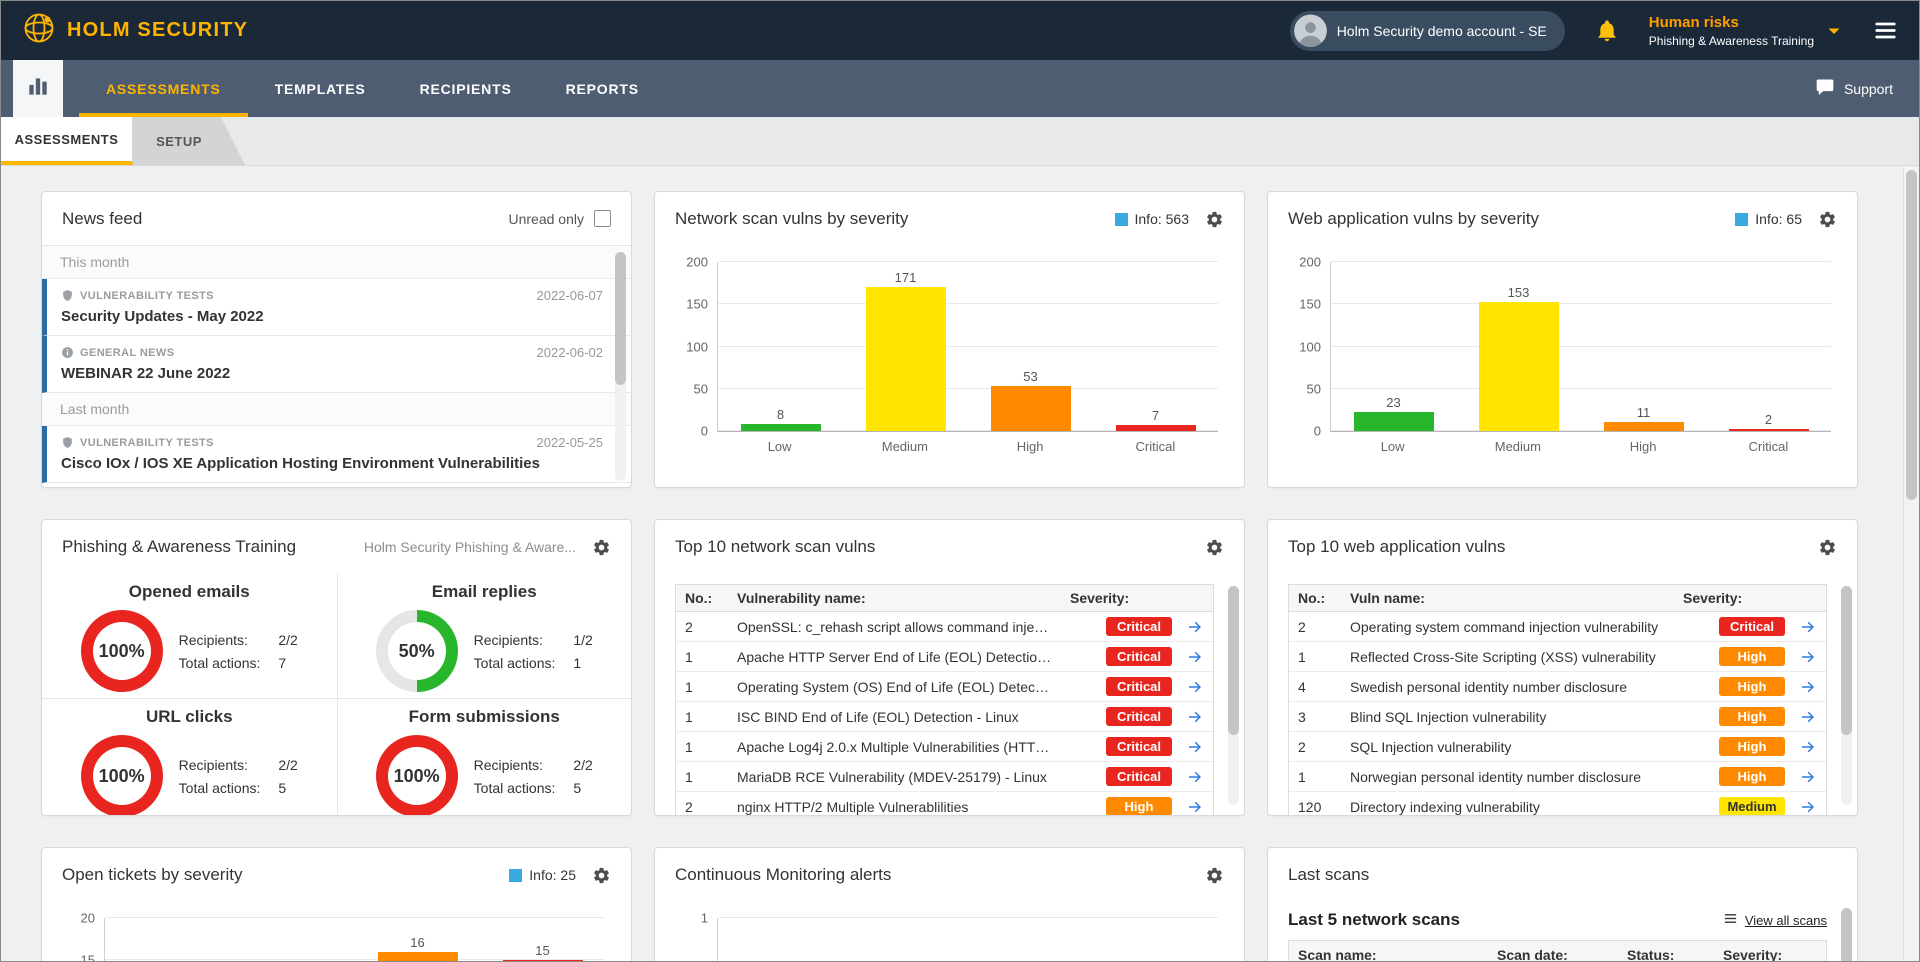 This screenshot has width=1920, height=962. What do you see at coordinates (38, 88) in the screenshot?
I see `dashboard-tab` at bounding box center [38, 88].